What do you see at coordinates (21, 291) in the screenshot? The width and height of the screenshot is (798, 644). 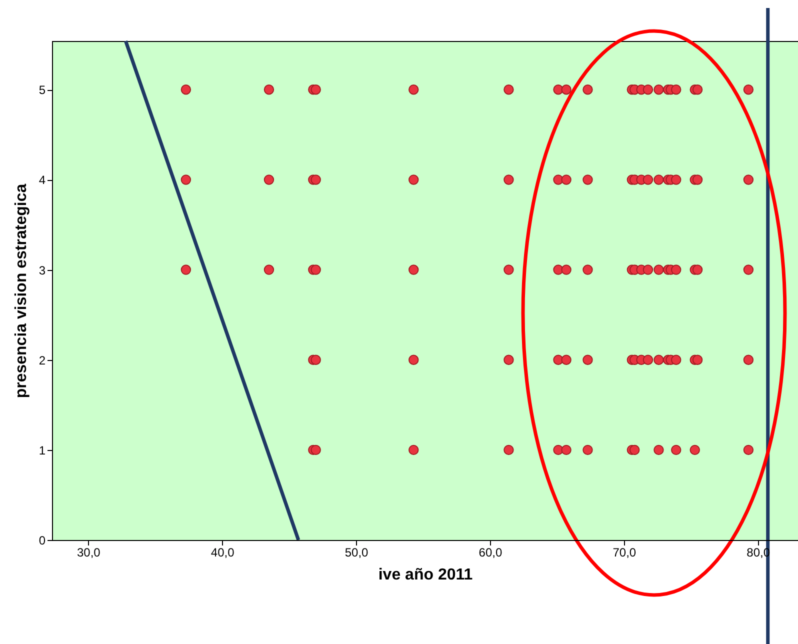 I see `y-axis-title: presencia vision estrategica` at bounding box center [21, 291].